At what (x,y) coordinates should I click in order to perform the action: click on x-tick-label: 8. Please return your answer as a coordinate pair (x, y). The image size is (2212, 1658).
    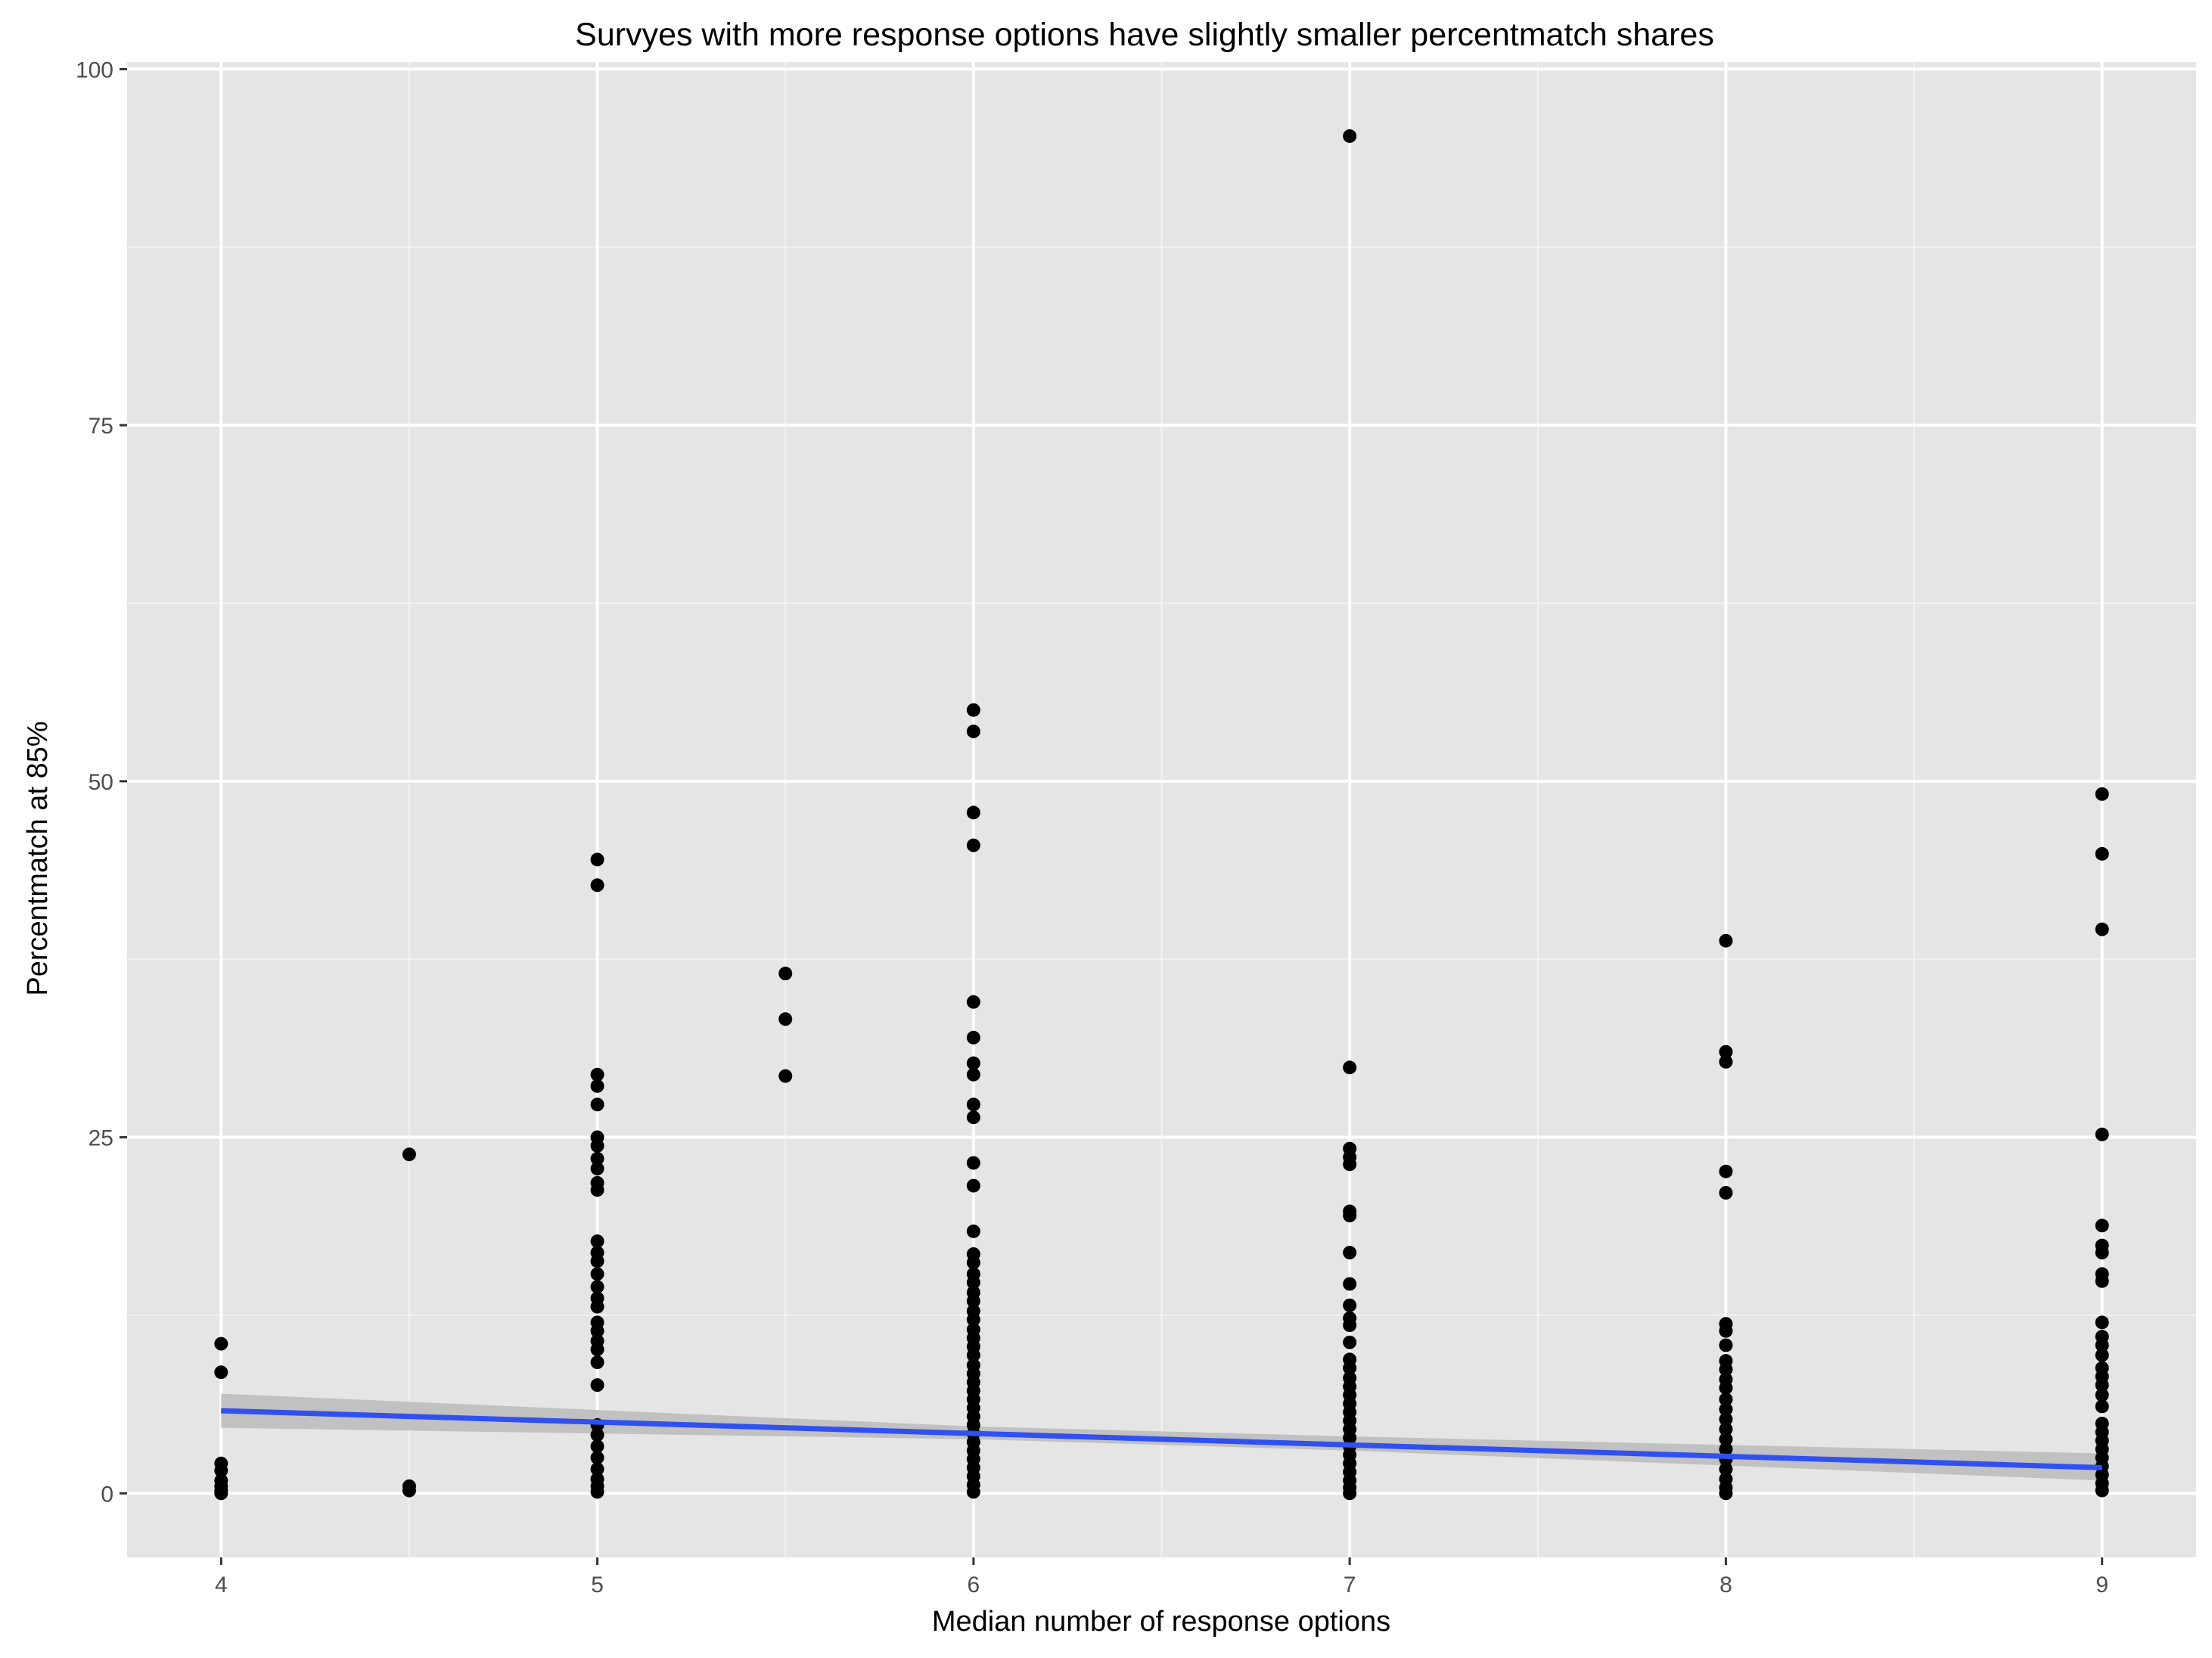
    Looking at the image, I should click on (1726, 1585).